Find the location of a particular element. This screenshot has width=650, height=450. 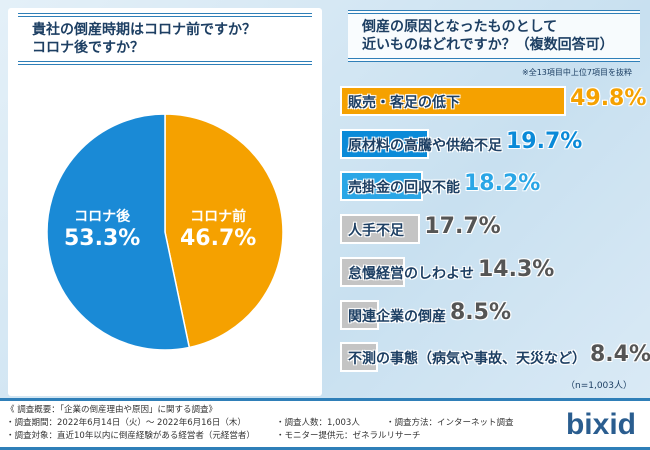

bar-row: 関連企業の倒産 8.5% is located at coordinates (490, 314).